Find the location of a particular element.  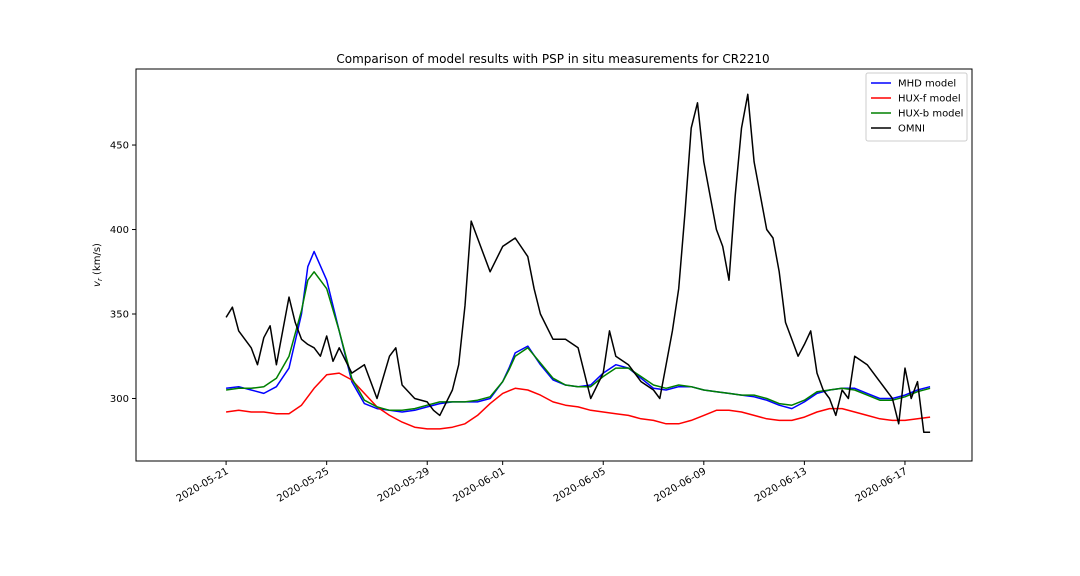

y-axis-label-unit: (km/s) is located at coordinates (97, 260).